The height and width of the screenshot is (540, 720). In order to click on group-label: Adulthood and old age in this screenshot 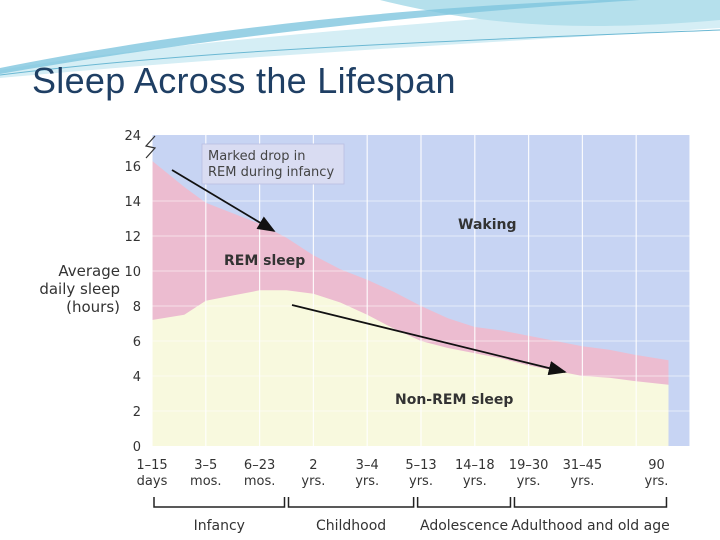, I will do `click(590, 526)`.